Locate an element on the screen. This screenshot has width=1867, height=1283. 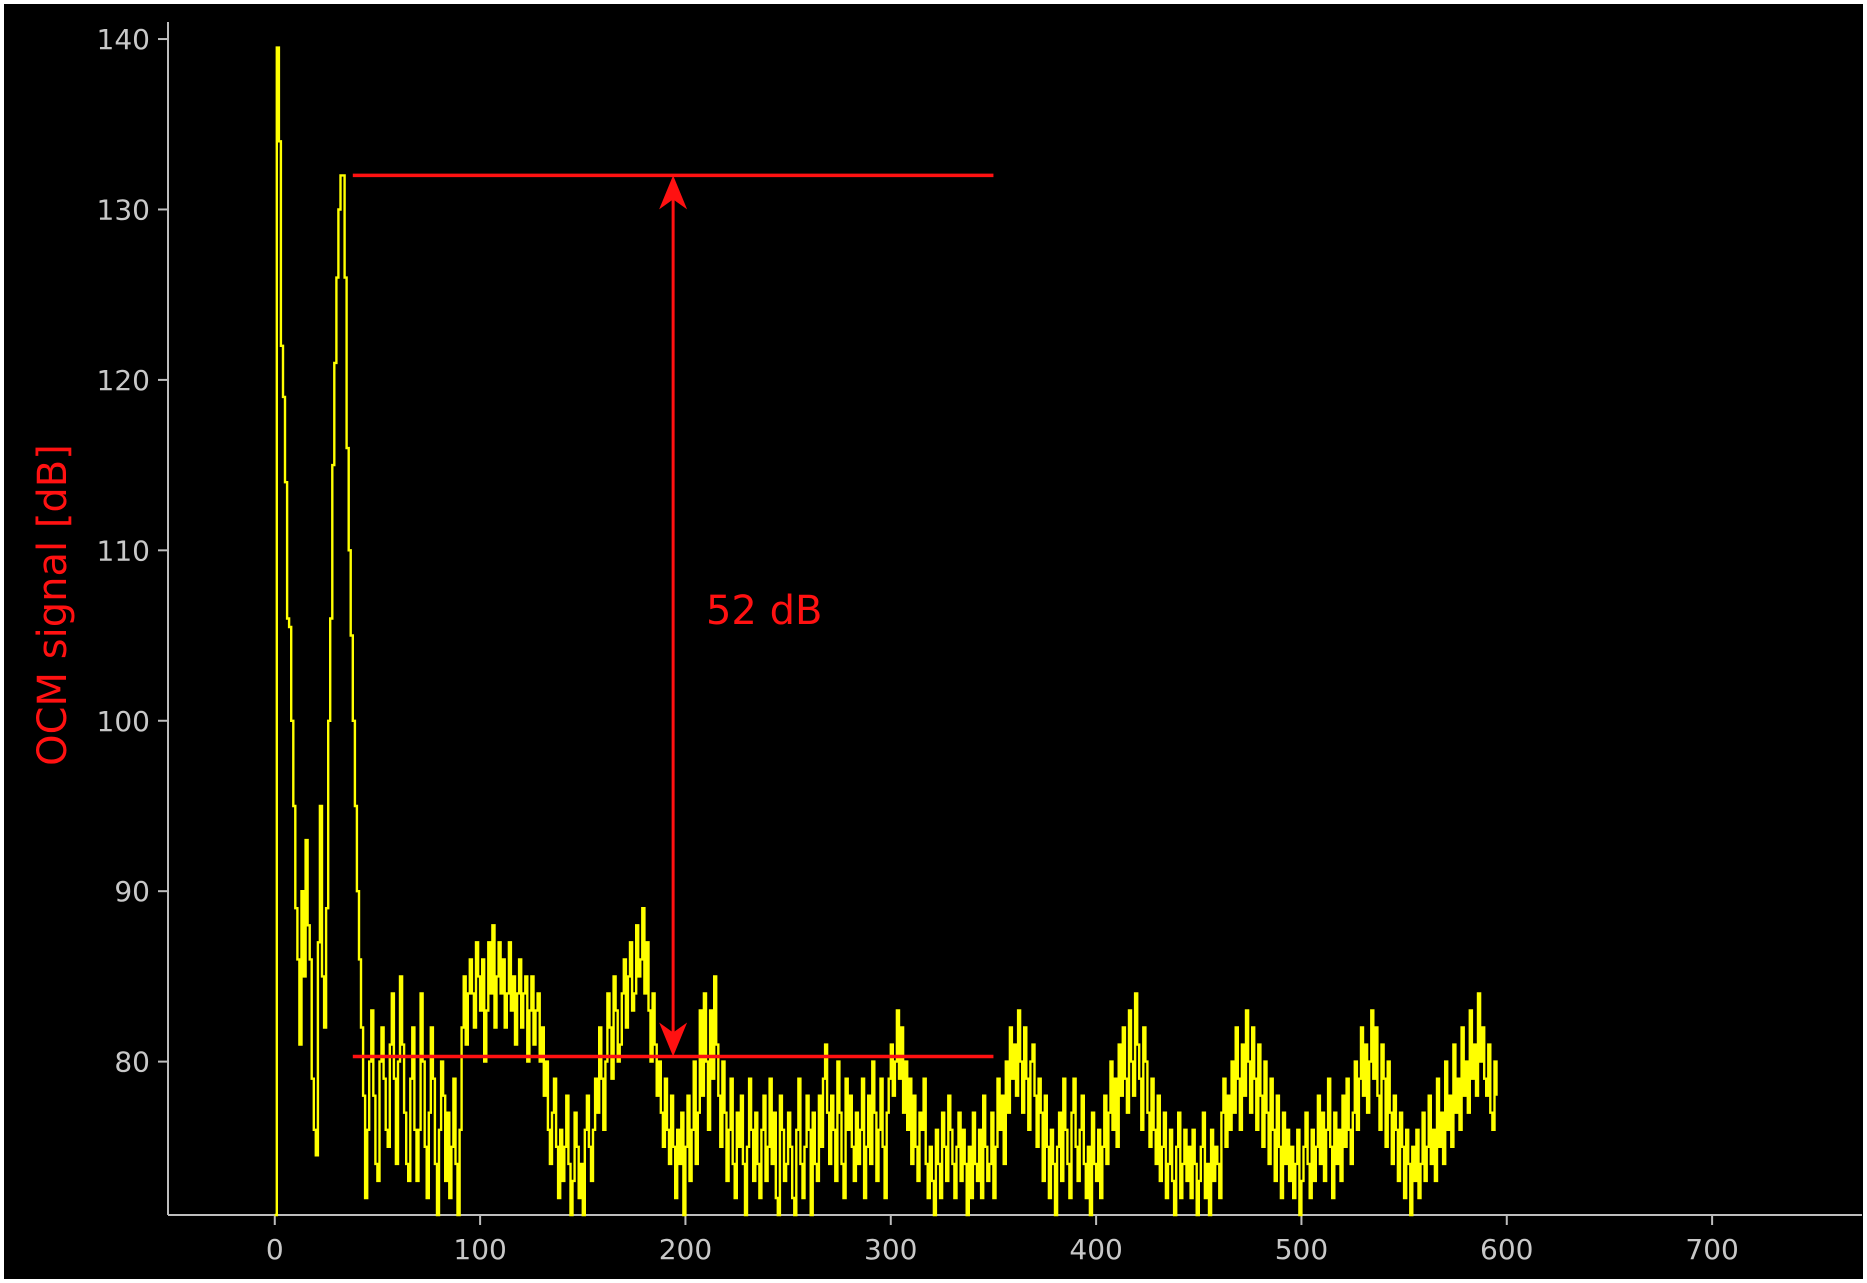
x-tick-label: 700 is located at coordinates (1711, 1249).